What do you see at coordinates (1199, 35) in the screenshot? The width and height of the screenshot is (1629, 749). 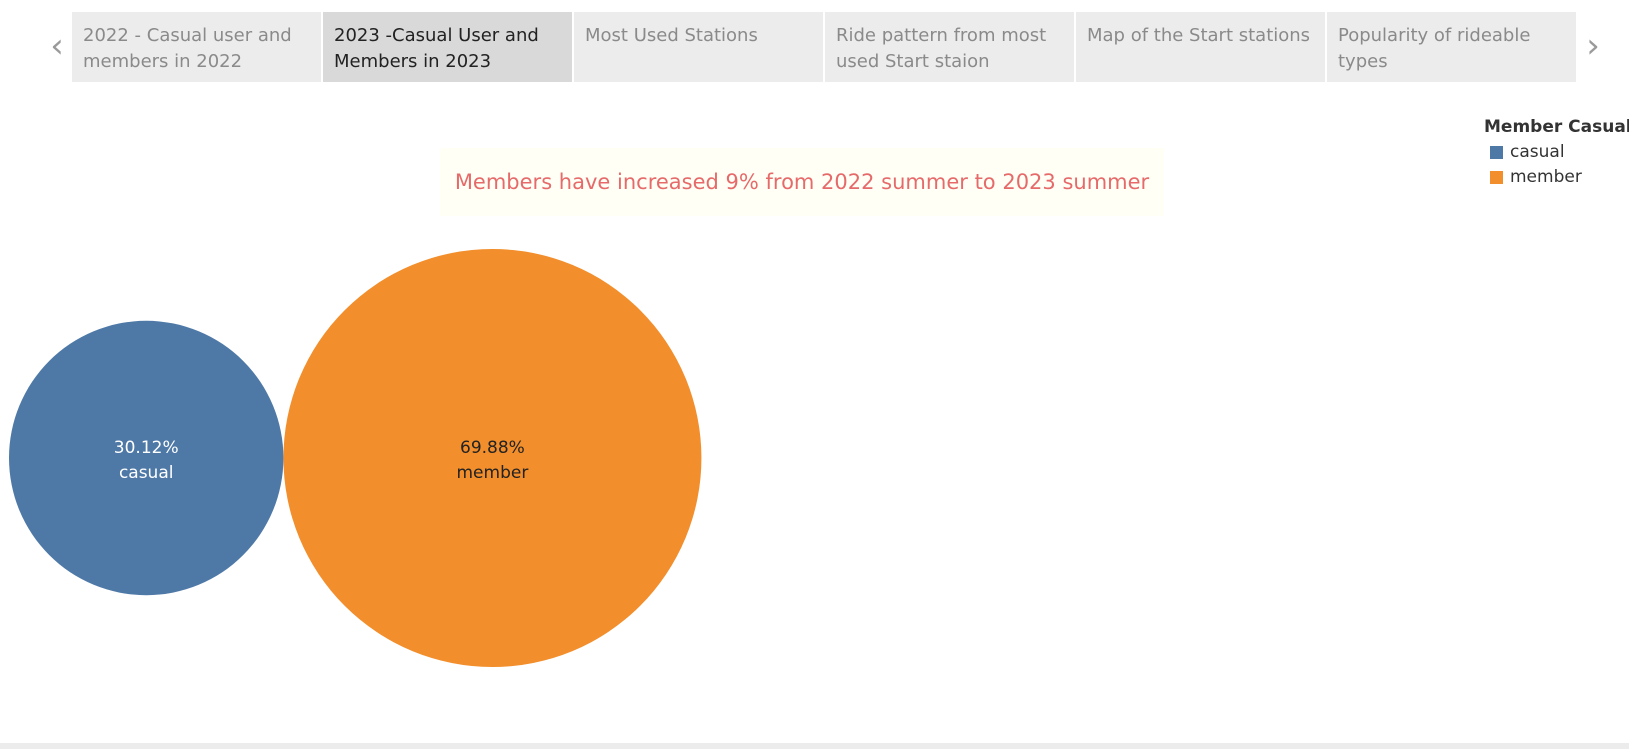 I see `tab-label: Map of the Start stations` at bounding box center [1199, 35].